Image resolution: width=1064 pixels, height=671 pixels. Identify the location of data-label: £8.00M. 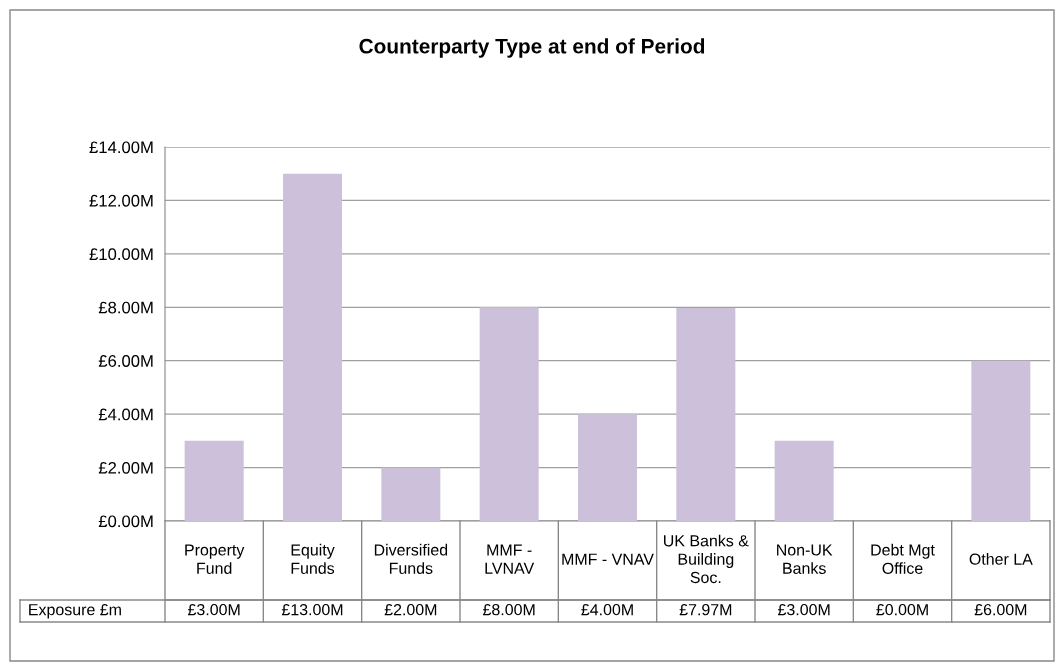
(508, 609).